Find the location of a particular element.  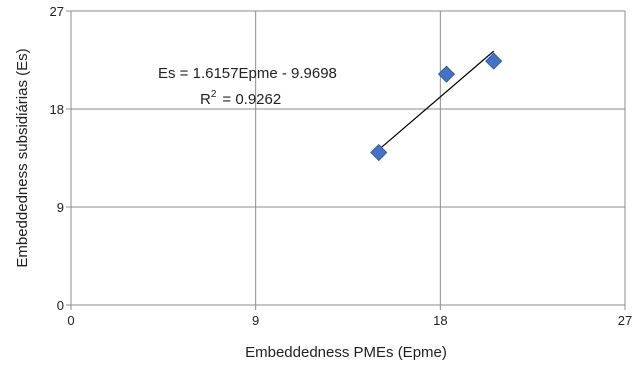

x-tick-label-0: 0 is located at coordinates (70, 320).